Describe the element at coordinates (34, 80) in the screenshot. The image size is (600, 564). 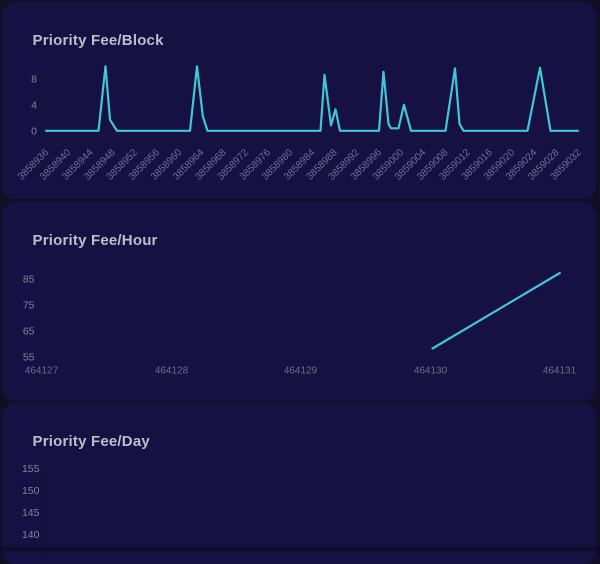
I see `svg-text: 8` at that location.